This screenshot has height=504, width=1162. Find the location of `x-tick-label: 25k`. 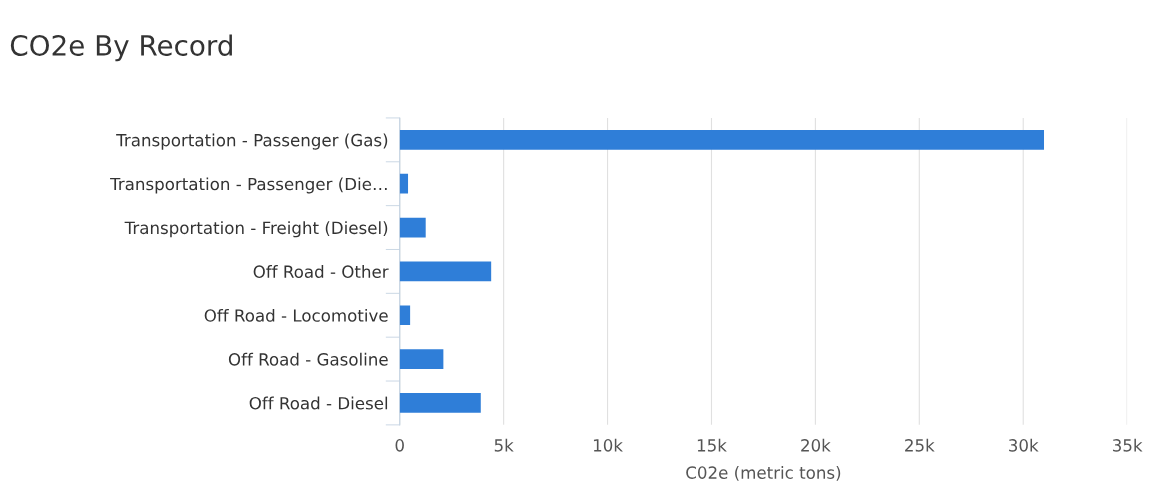

x-tick-label: 25k is located at coordinates (920, 445).